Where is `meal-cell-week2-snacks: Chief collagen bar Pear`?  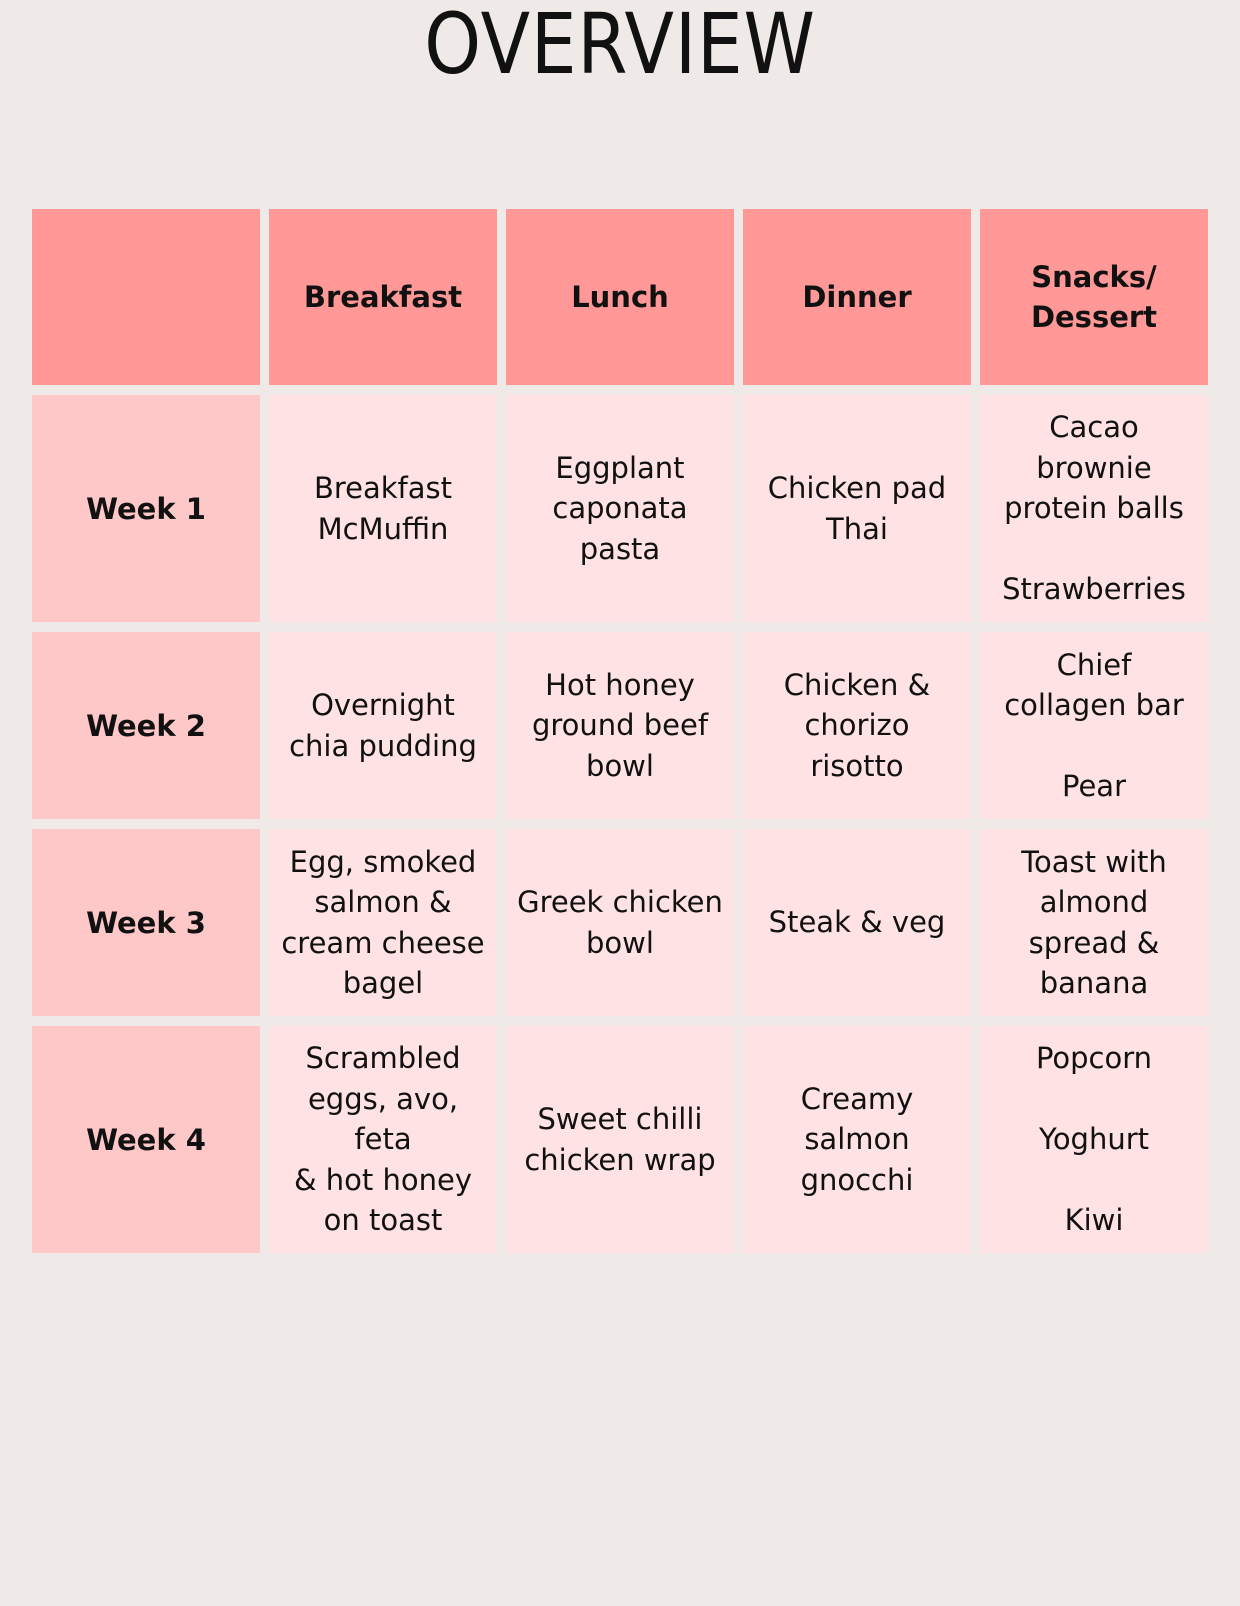
meal-cell-week2-snacks: Chief collagen bar Pear is located at coordinates (1094, 725).